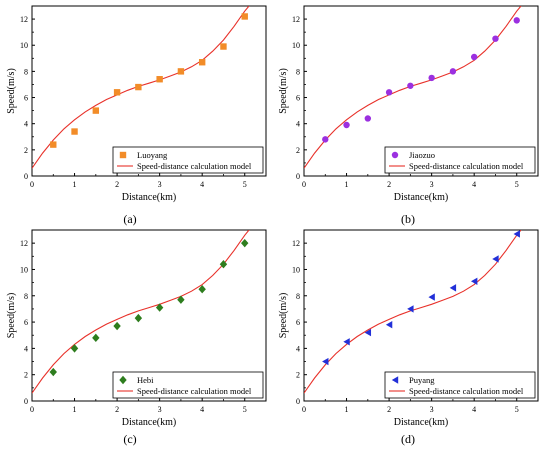  What do you see at coordinates (422, 155) in the screenshot?
I see `legend-label-data: Jiaozuo` at bounding box center [422, 155].